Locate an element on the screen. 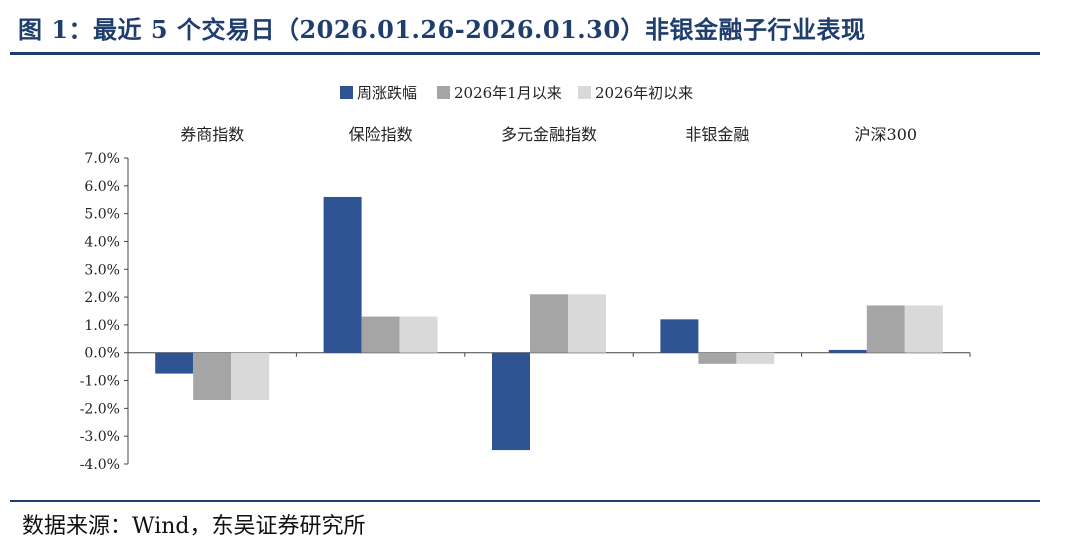 The image size is (1080, 558). legend-label: 2026年初以来 is located at coordinates (644, 93).